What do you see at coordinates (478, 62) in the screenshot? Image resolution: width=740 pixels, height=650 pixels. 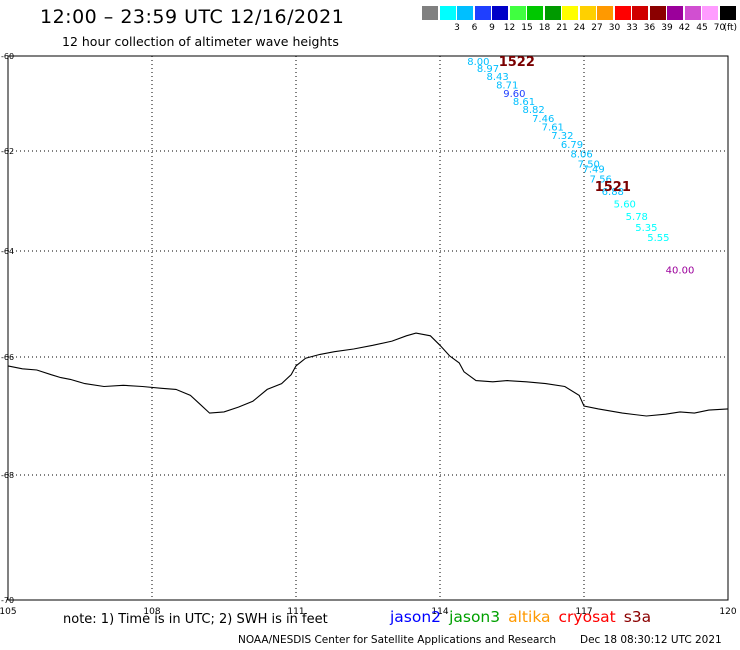 I see `swh-label: 8.00` at bounding box center [478, 62].